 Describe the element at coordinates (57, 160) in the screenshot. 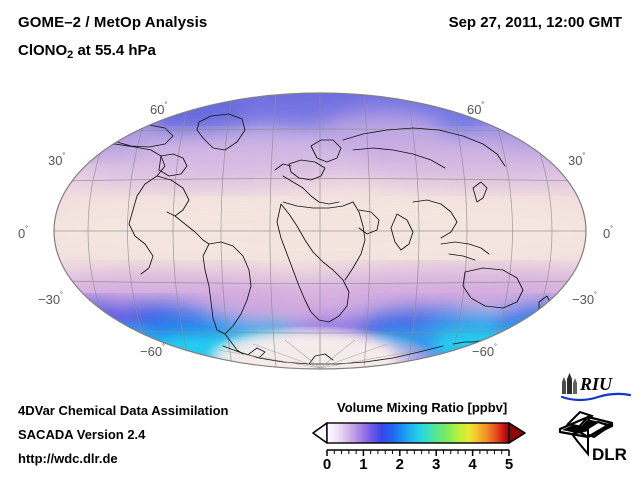

I see `lat-label-left-30: 30˚` at that location.